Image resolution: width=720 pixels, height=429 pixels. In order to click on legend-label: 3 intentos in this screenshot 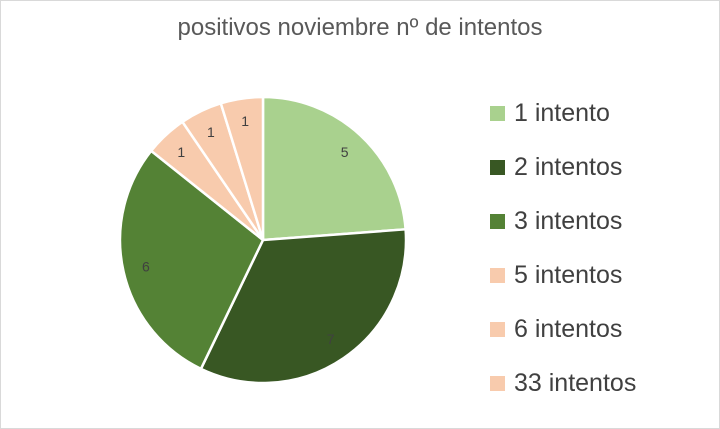, I will do `click(568, 220)`.